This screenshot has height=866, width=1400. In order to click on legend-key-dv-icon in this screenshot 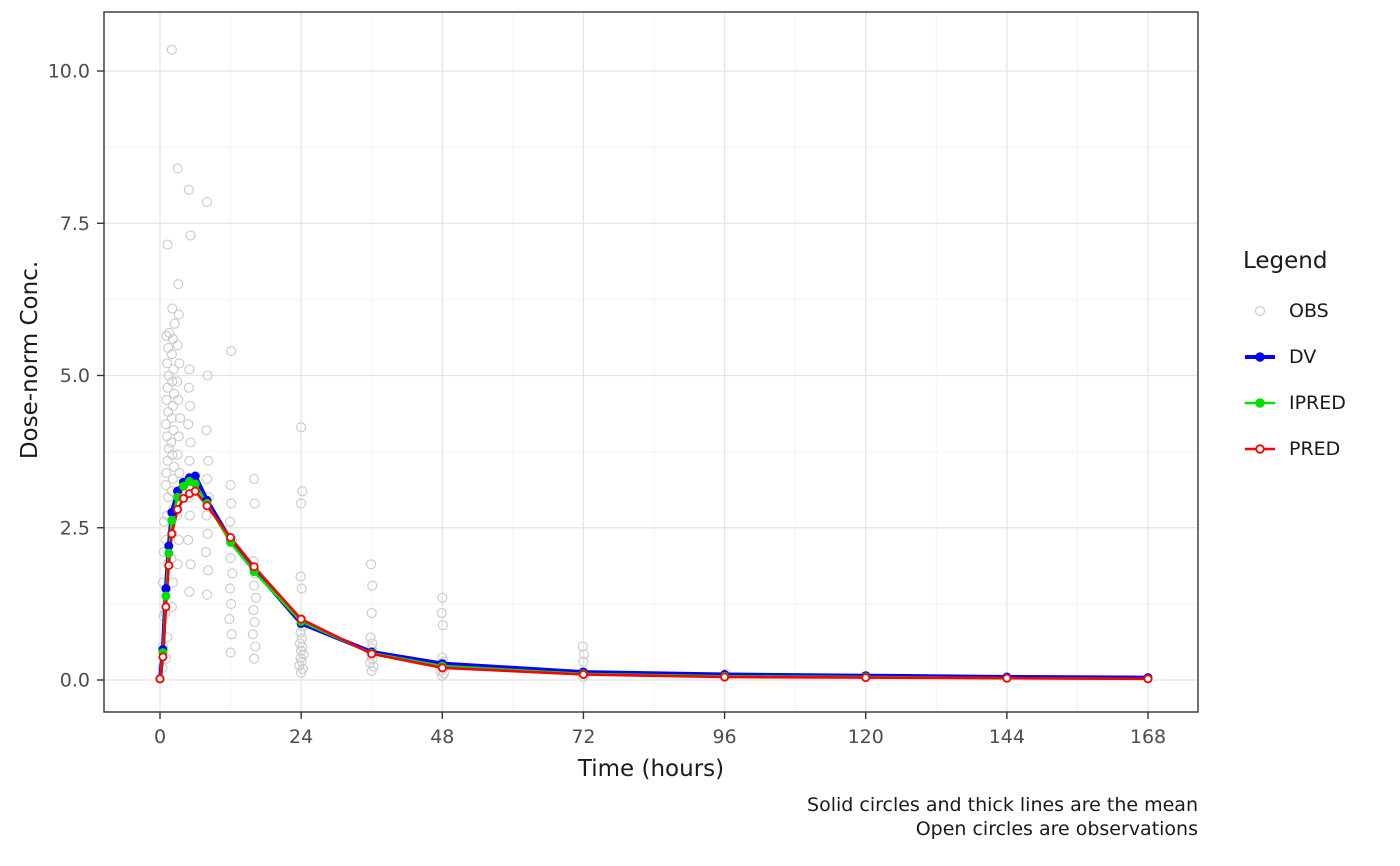, I will do `click(1260, 357)`.